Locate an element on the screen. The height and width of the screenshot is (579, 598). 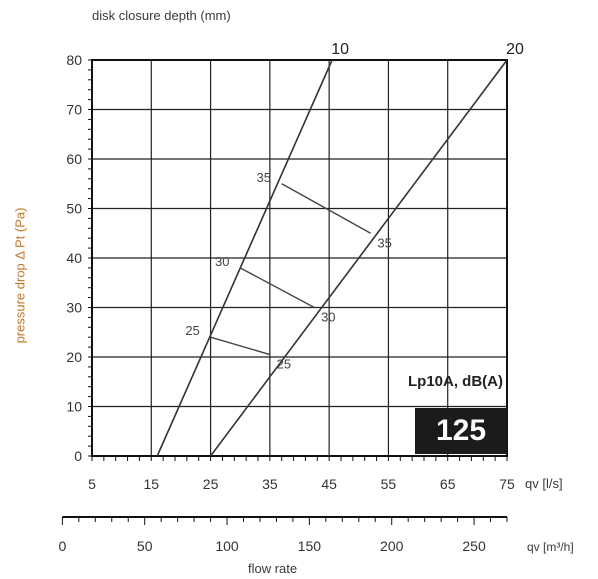
y-tick-label: 60 is located at coordinates (74, 159).